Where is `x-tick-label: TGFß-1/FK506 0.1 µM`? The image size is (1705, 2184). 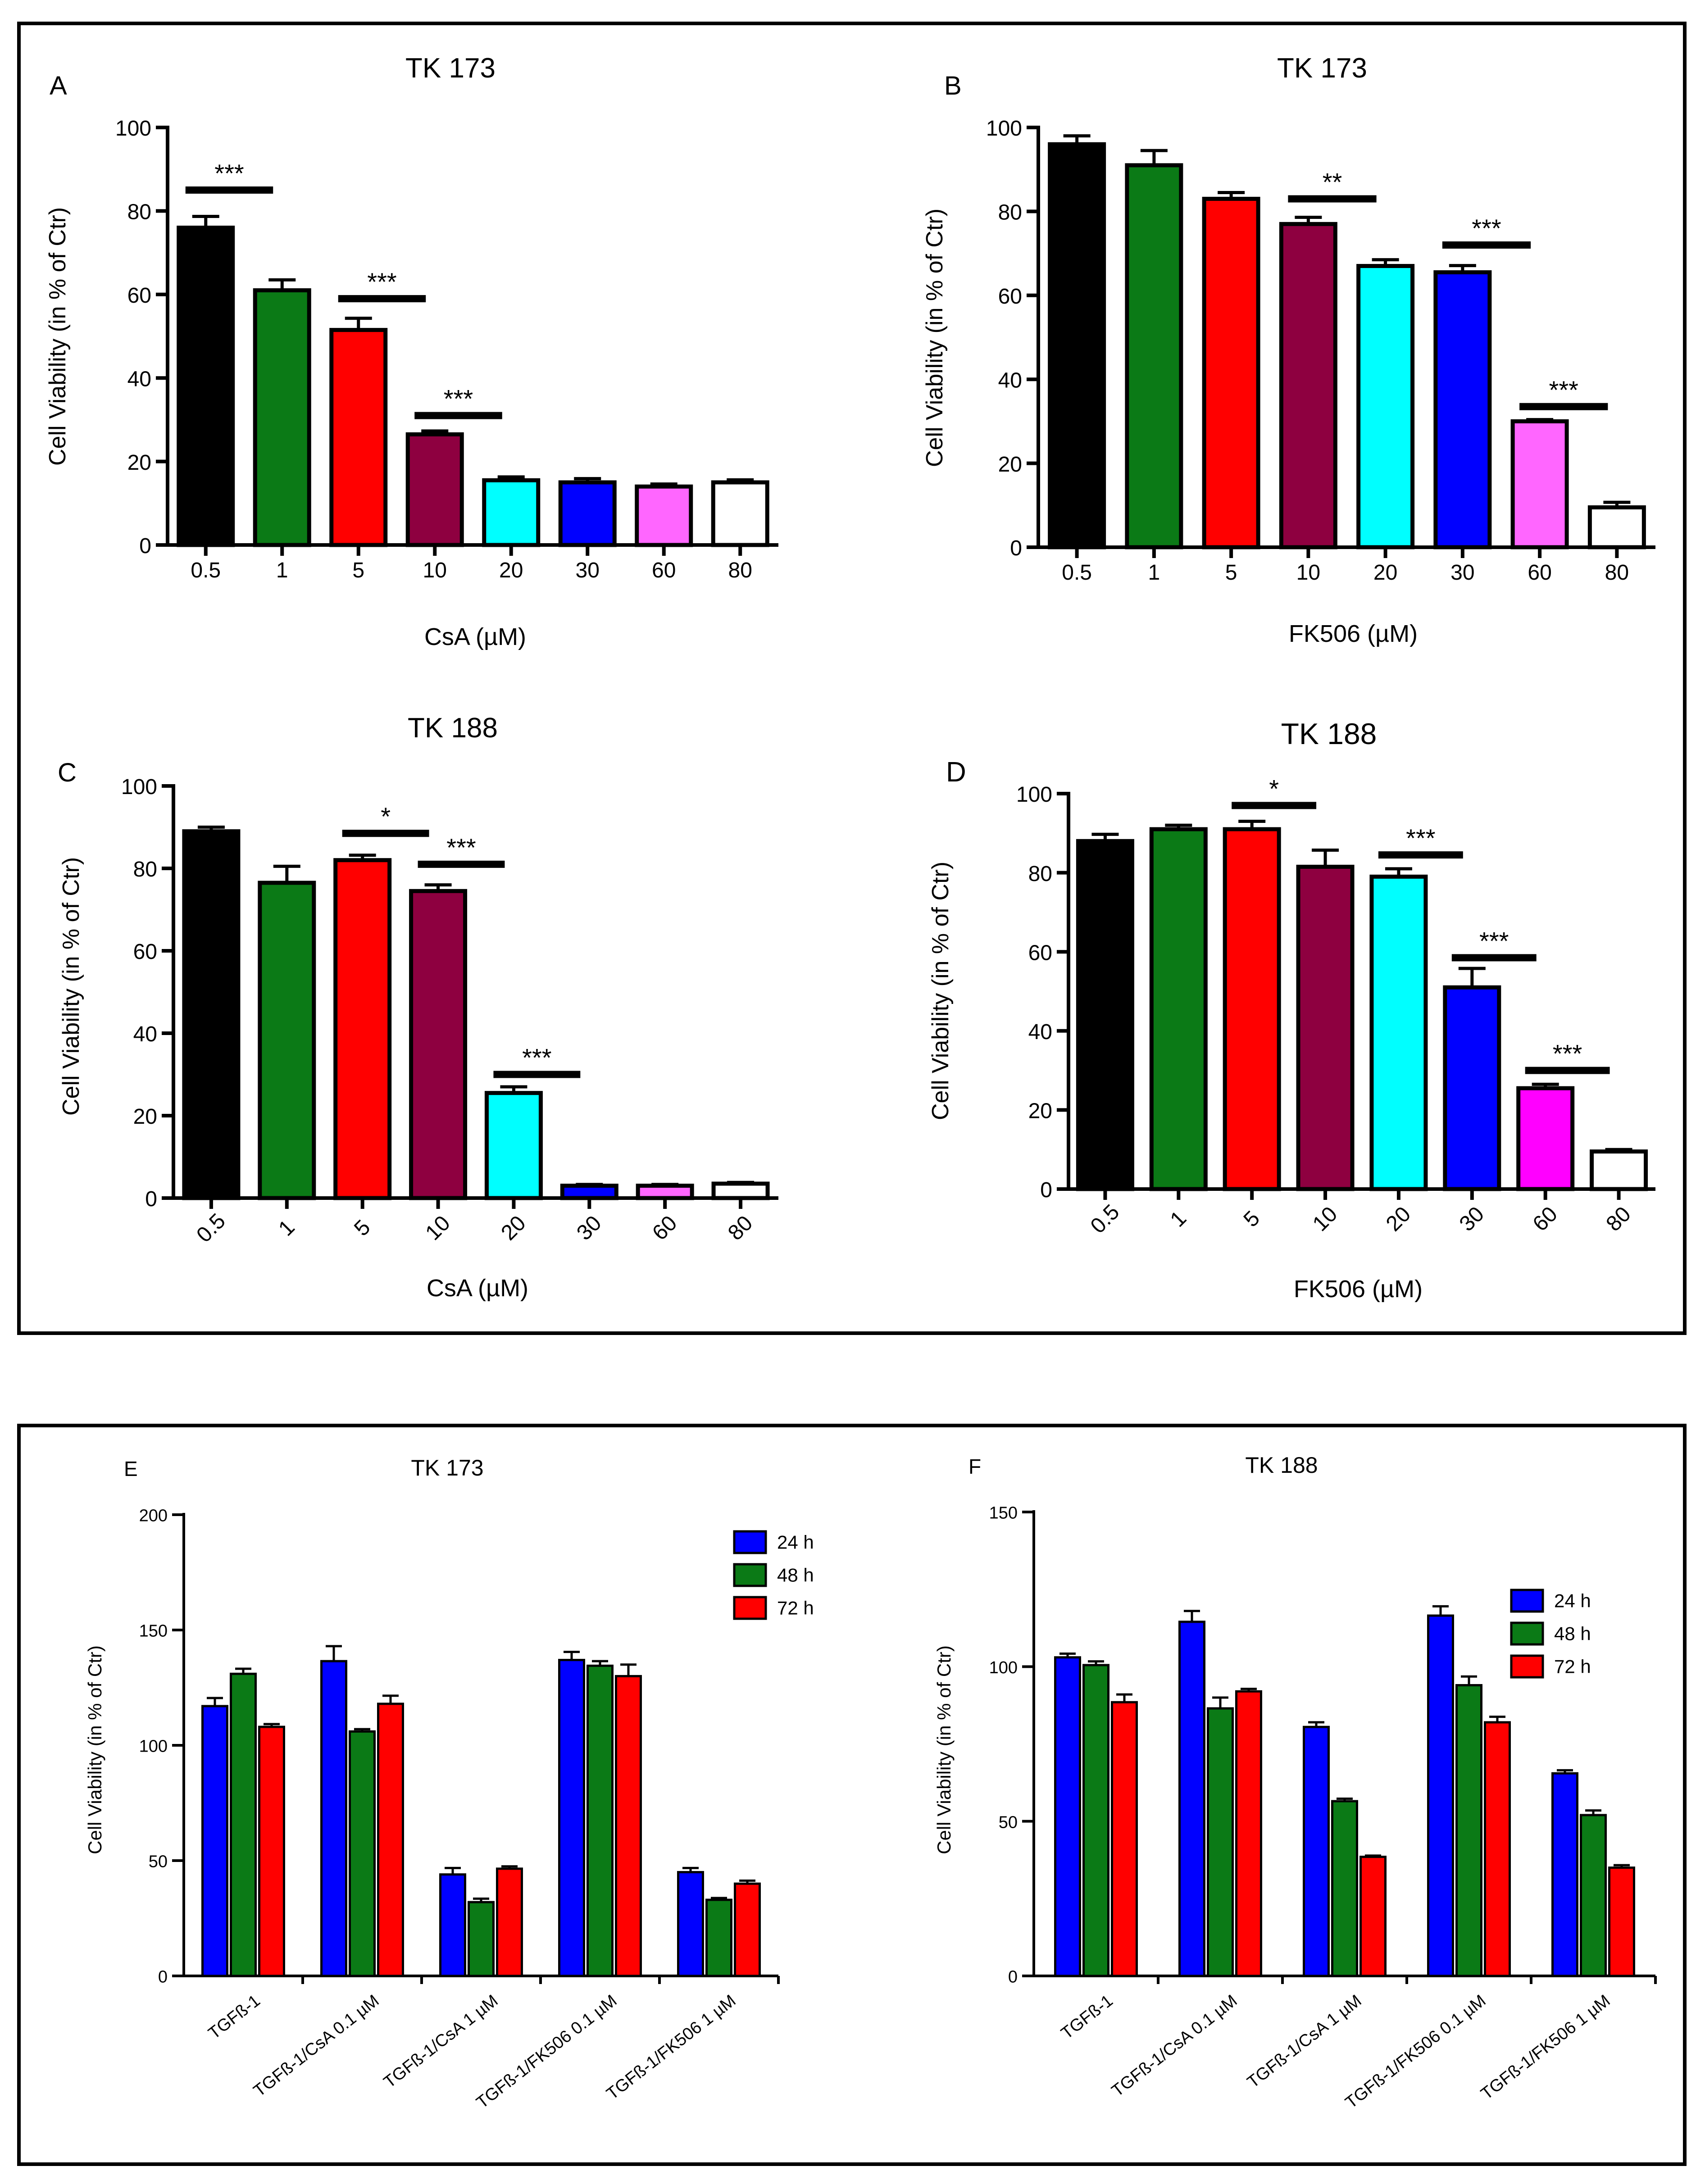 x-tick-label: TGFß-1/FK506 0.1 µM is located at coordinates (1416, 2051).